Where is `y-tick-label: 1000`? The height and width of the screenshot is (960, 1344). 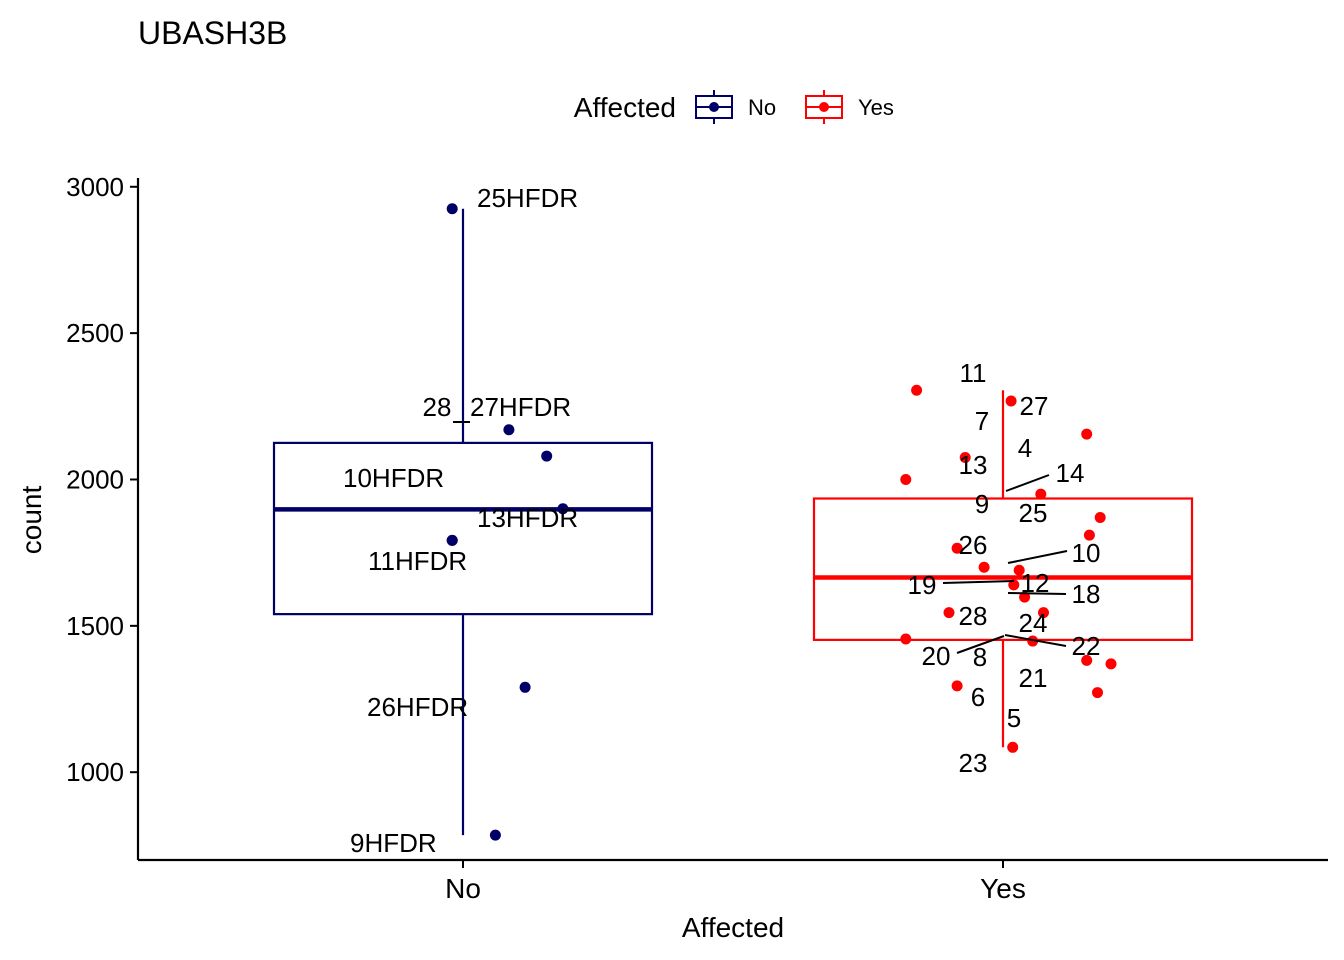
y-tick-label: 1000 is located at coordinates (95, 772).